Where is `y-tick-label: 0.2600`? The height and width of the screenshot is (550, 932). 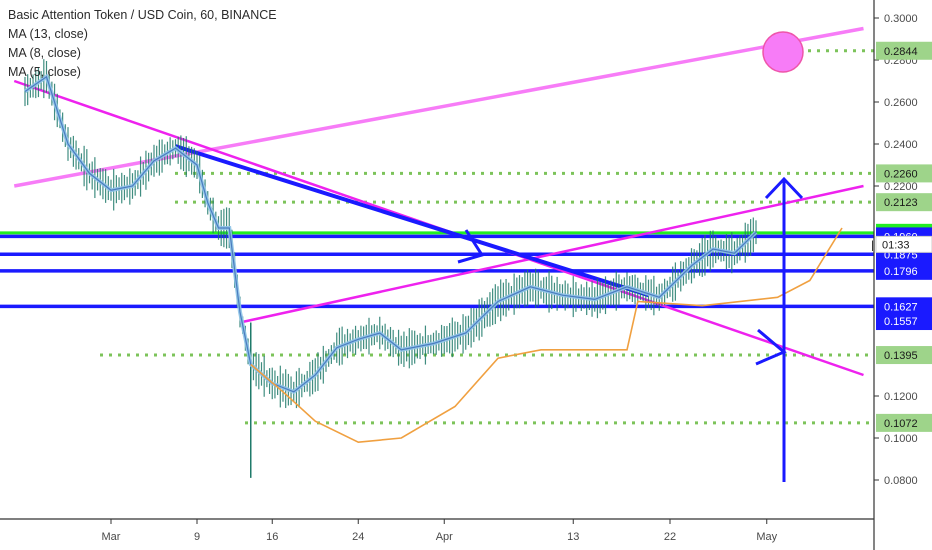
y-tick-label: 0.2600 is located at coordinates (901, 103).